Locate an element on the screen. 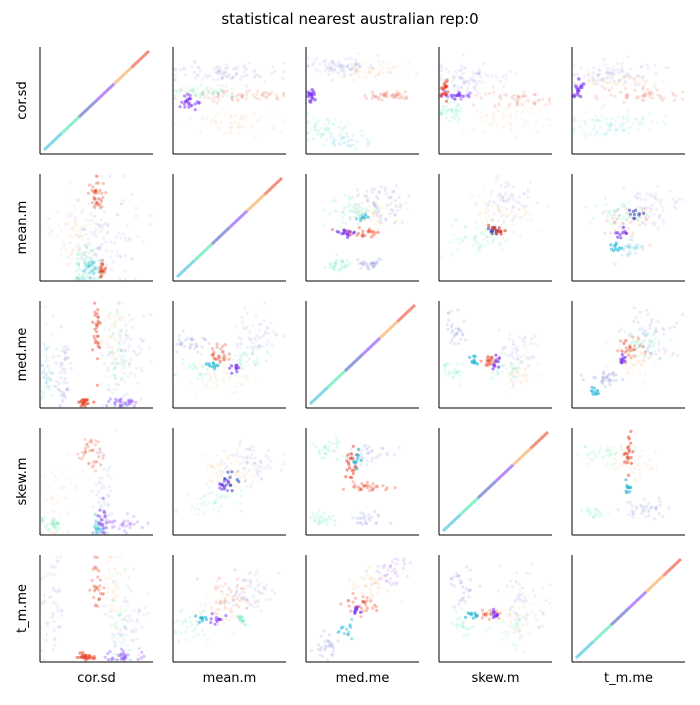 This screenshot has width=700, height=705. diagonal-segment is located at coordinates (318, 396).